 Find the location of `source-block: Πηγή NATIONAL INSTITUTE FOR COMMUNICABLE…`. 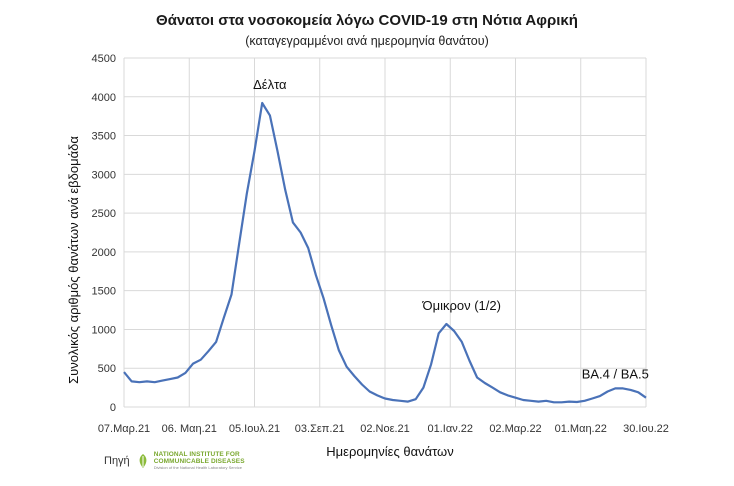

source-block: Πηγή NATIONAL INSTITUTE FOR COMMUNICABLE… is located at coordinates (174, 460).